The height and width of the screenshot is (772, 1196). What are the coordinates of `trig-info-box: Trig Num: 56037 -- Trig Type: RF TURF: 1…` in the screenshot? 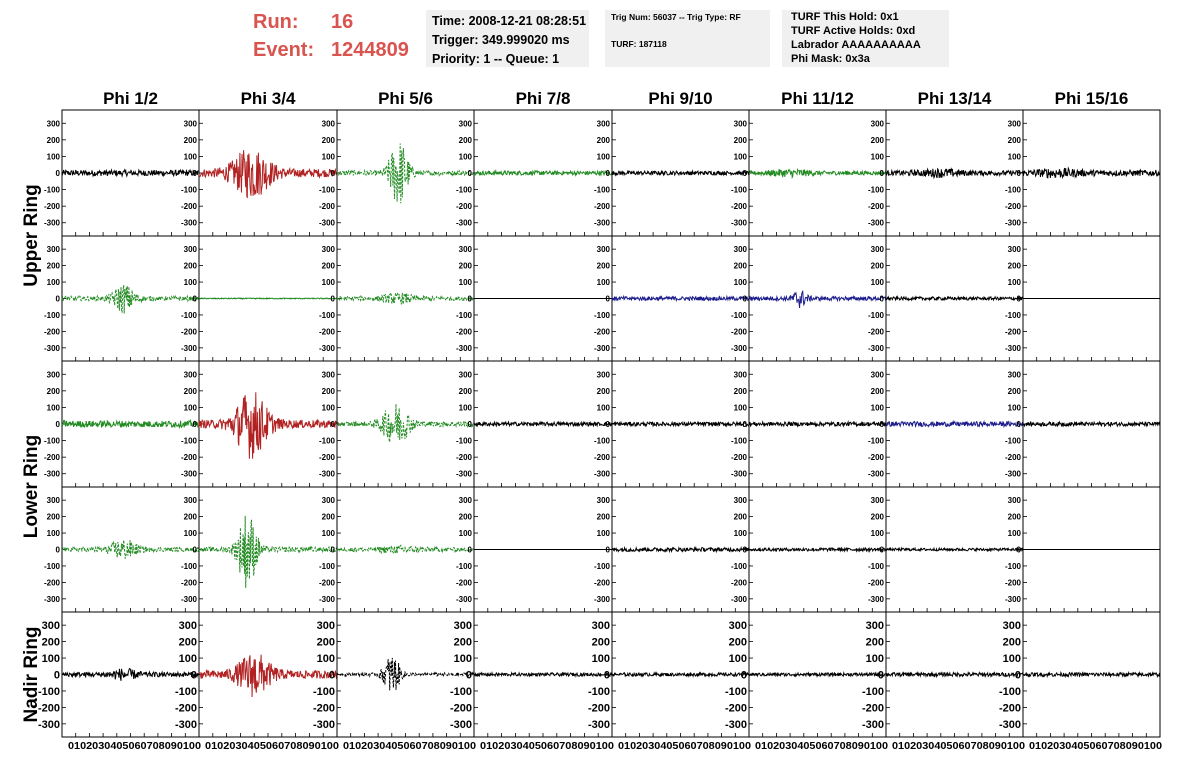 It's located at (687, 38).